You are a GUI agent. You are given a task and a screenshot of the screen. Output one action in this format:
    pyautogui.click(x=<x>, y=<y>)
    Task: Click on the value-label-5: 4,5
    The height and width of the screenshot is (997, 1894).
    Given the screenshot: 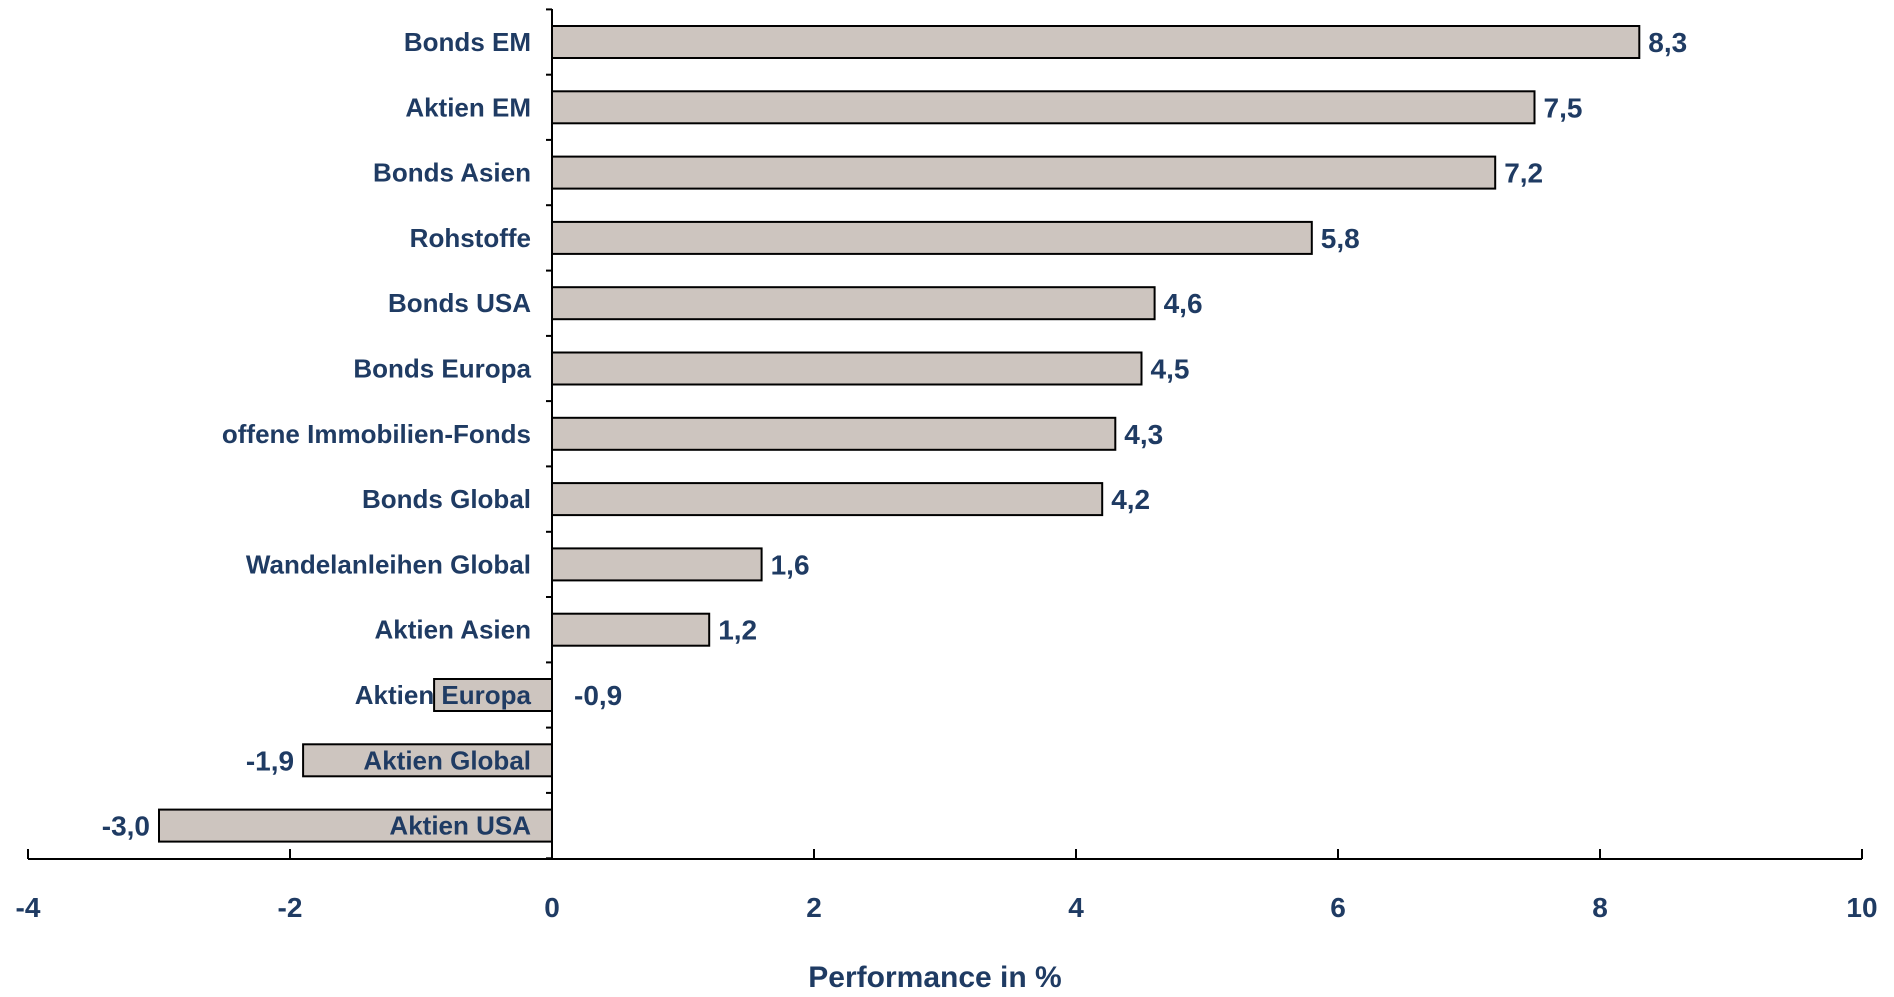 What is the action you would take?
    pyautogui.click(x=1170, y=369)
    